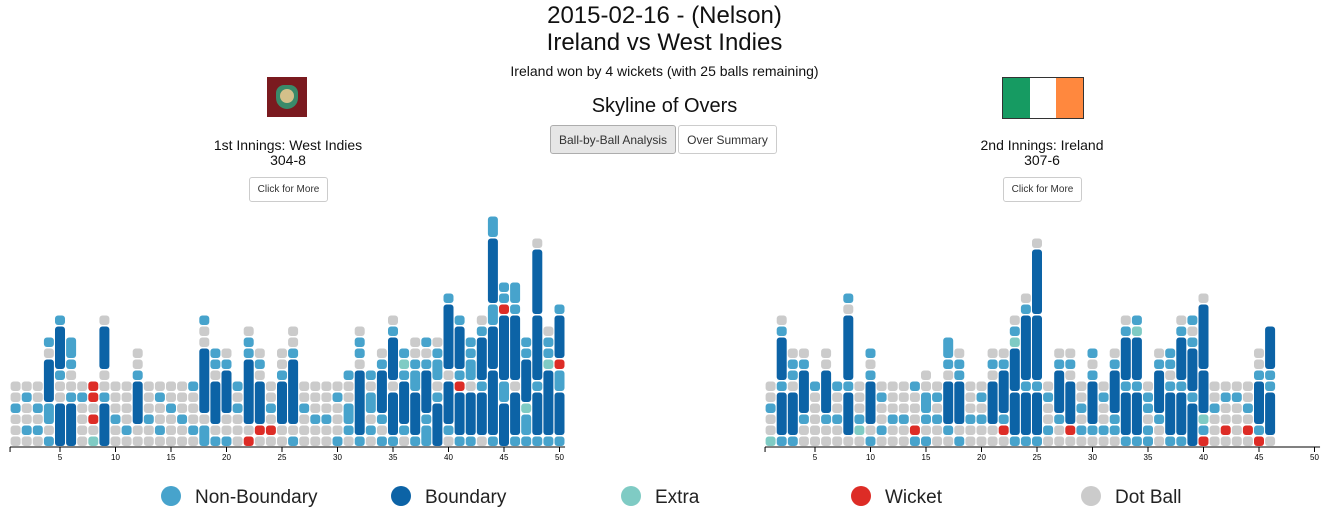  What do you see at coordinates (815, 457) in the screenshot?
I see `x-tick-label: 5` at bounding box center [815, 457].